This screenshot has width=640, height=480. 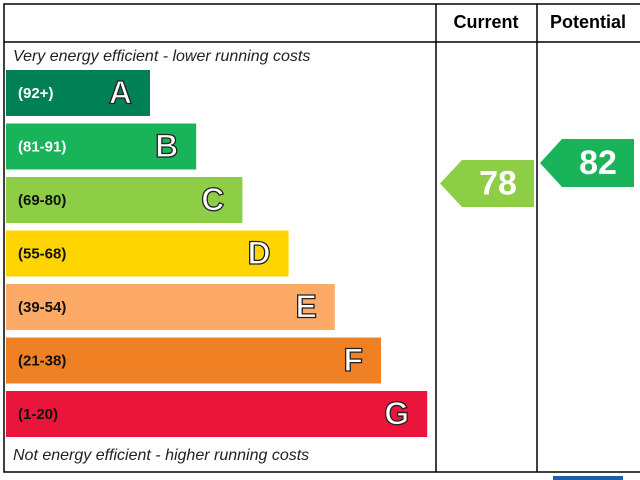 I want to click on band-letter: B, so click(x=166, y=146).